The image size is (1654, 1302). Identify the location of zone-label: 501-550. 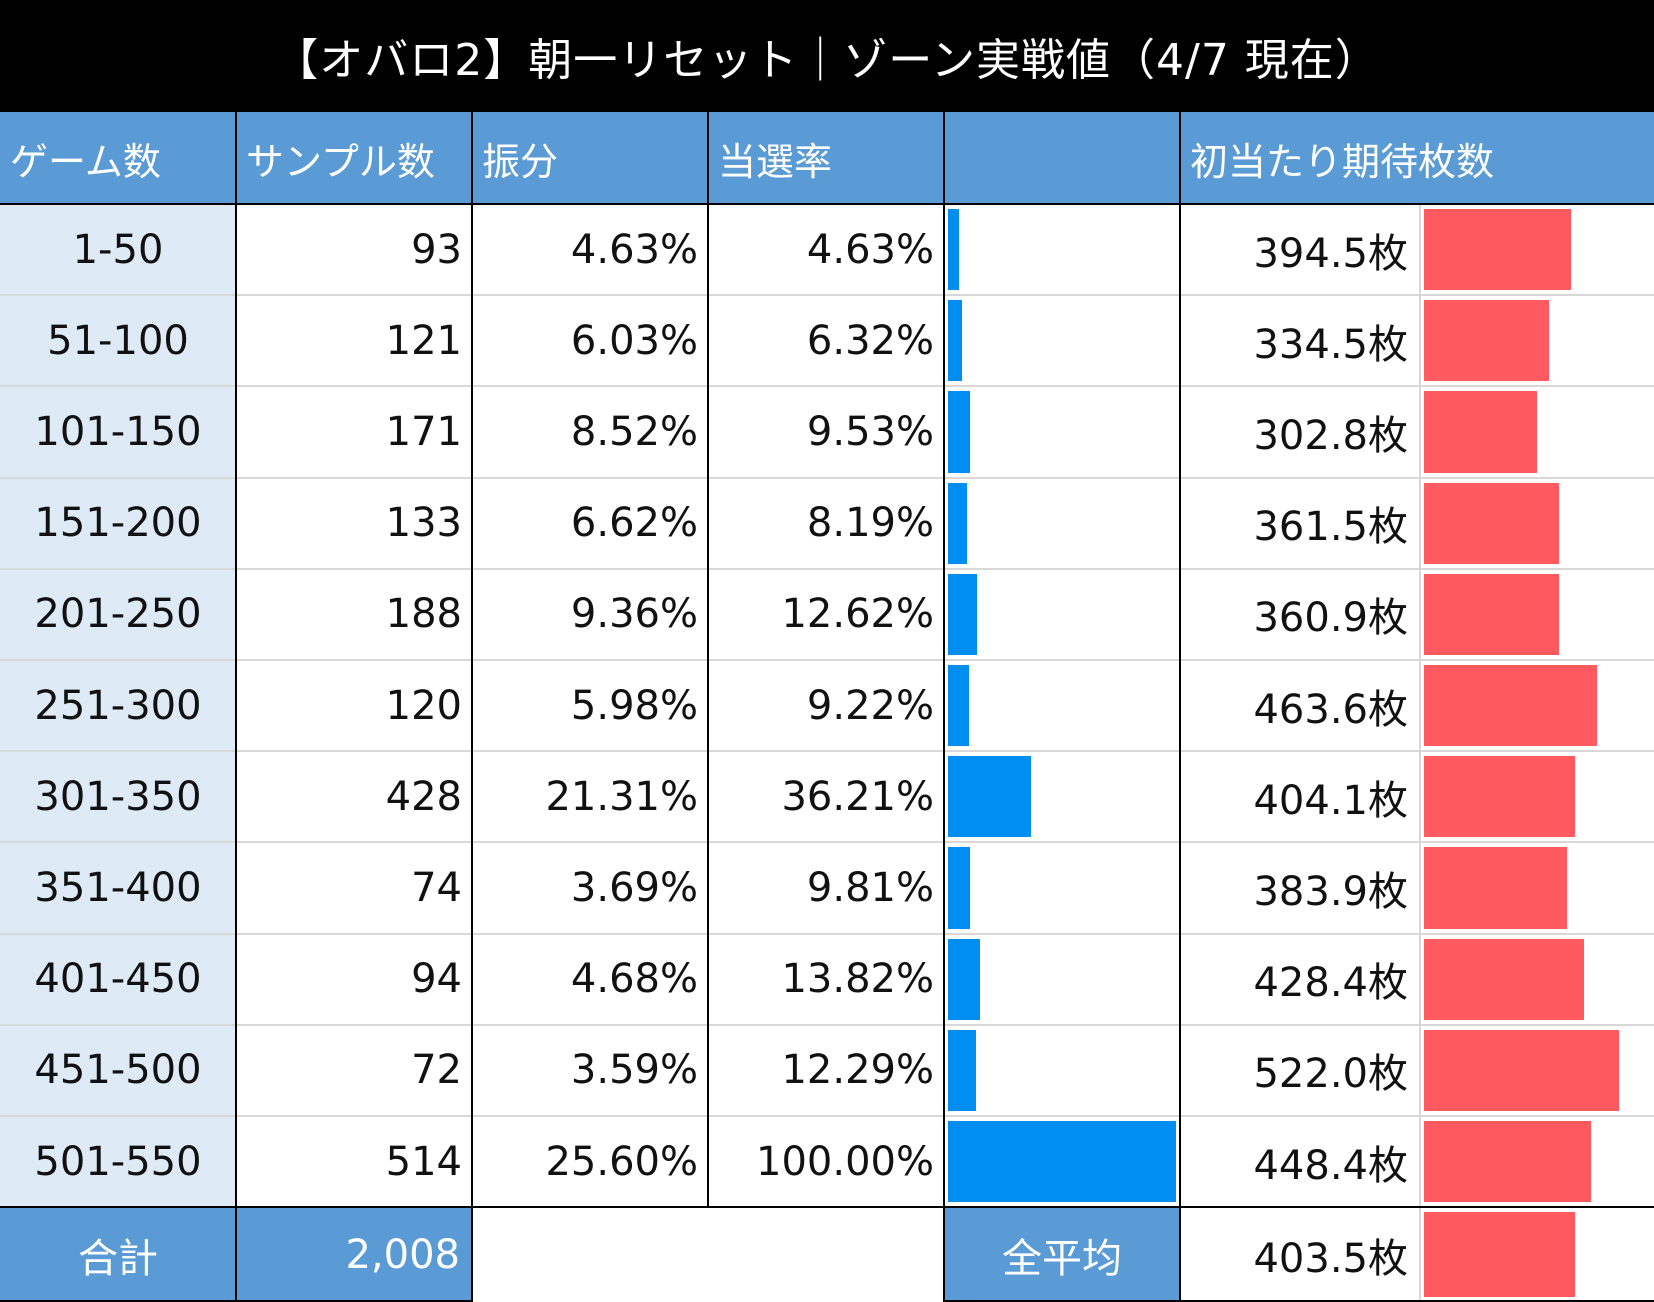
(118, 1162).